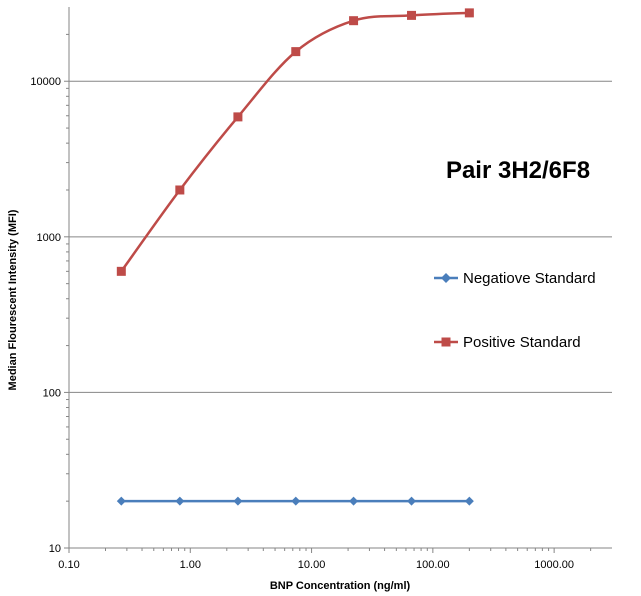 This screenshot has width=641, height=596. I want to click on y-tick-label: 100, so click(52, 393).